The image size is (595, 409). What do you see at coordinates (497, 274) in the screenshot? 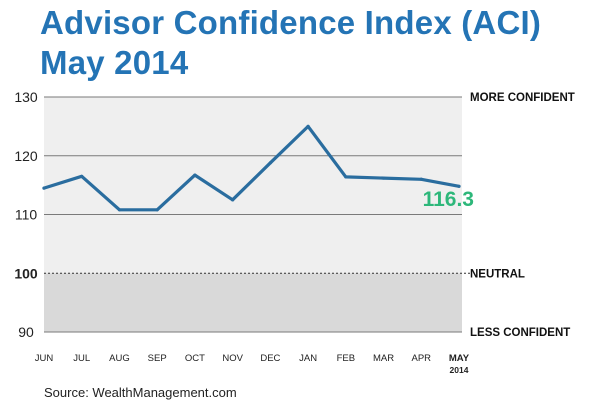
I see `right-label: NEUTRAL` at bounding box center [497, 274].